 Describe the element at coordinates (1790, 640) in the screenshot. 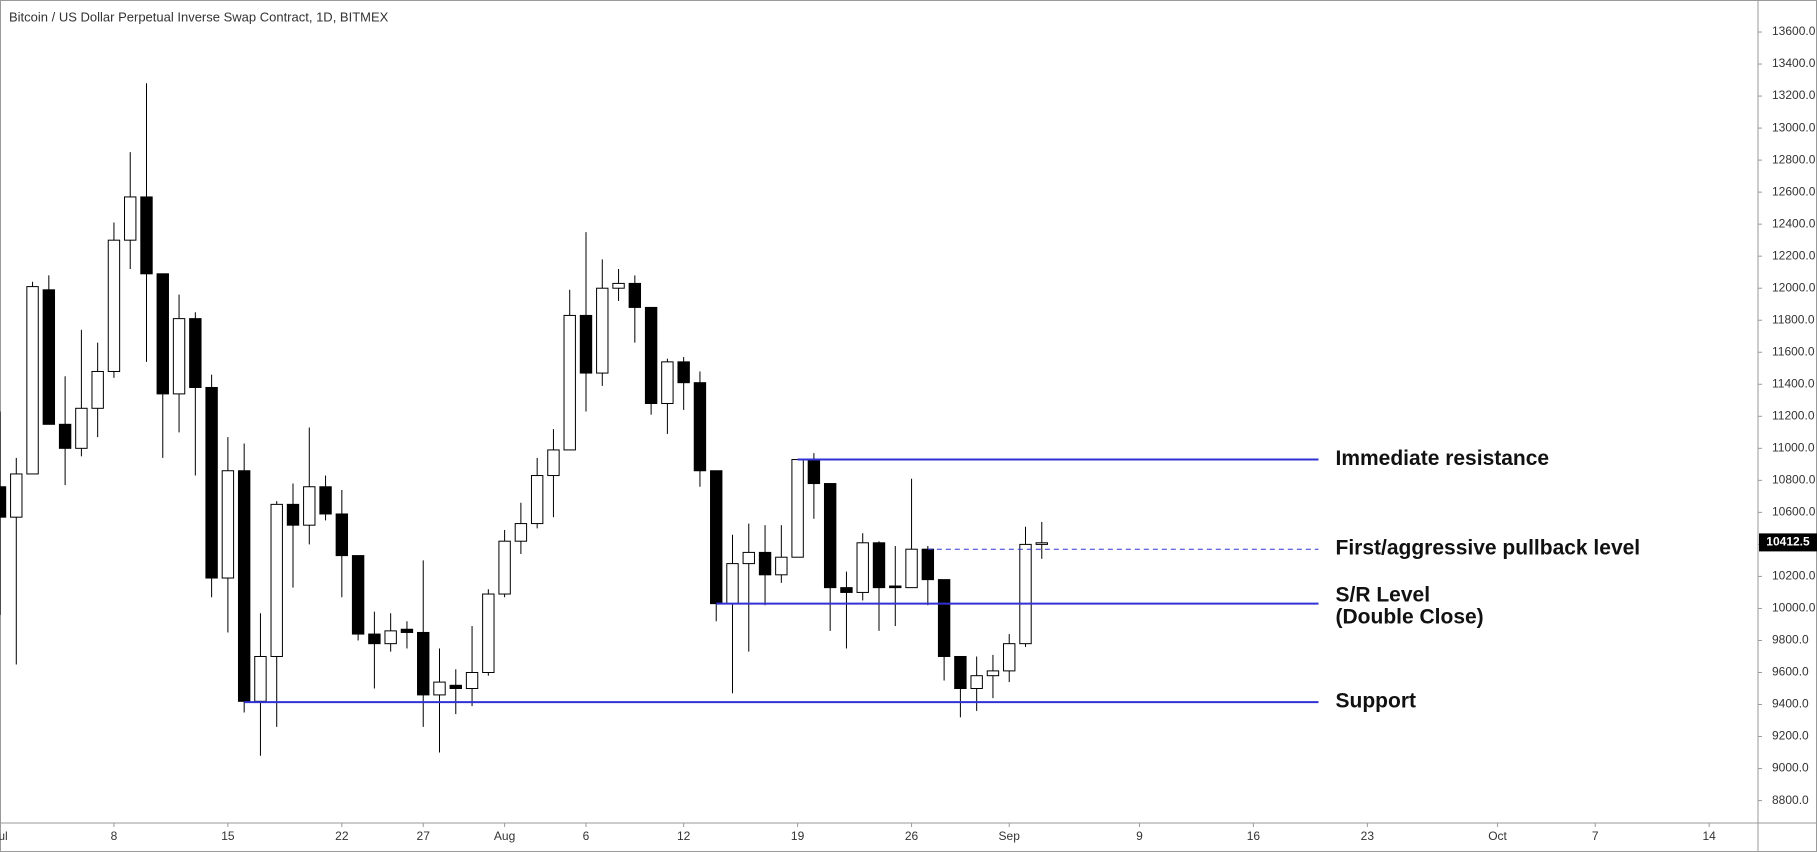

I see `y-tick-label: 9800.0` at that location.